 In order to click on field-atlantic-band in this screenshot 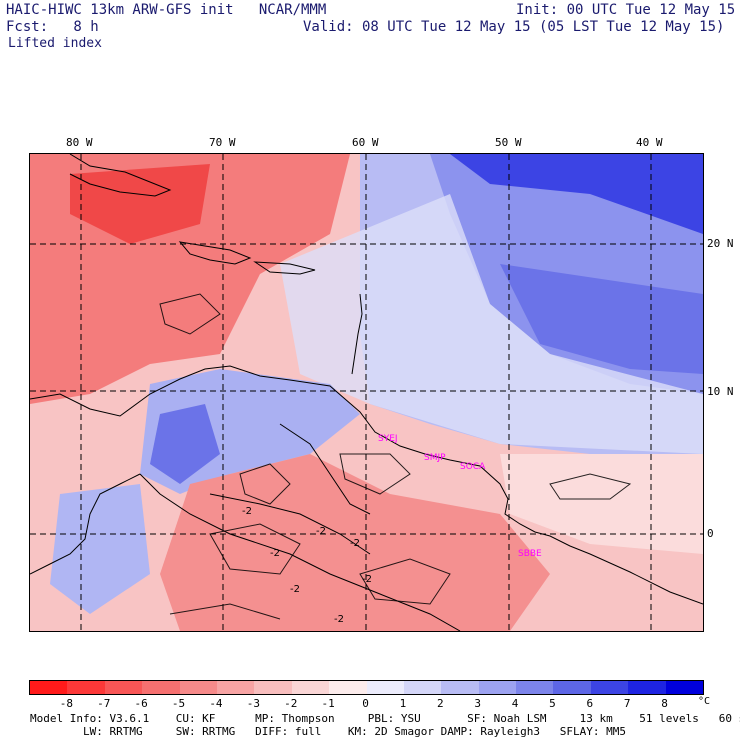, I will do `click(601, 319)`.